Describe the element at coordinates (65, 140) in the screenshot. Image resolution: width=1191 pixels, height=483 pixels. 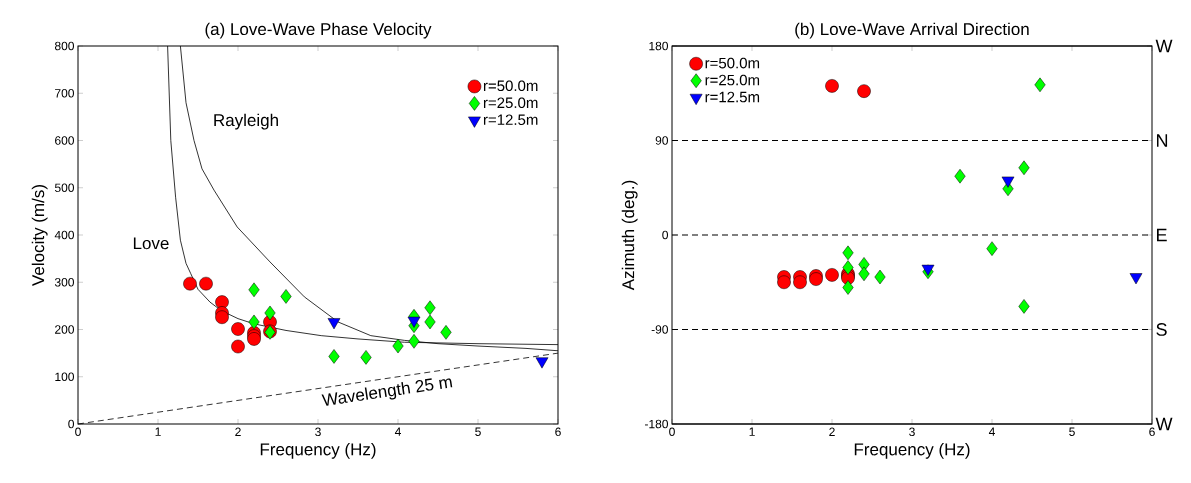
I see `y-tick-label: 600` at that location.